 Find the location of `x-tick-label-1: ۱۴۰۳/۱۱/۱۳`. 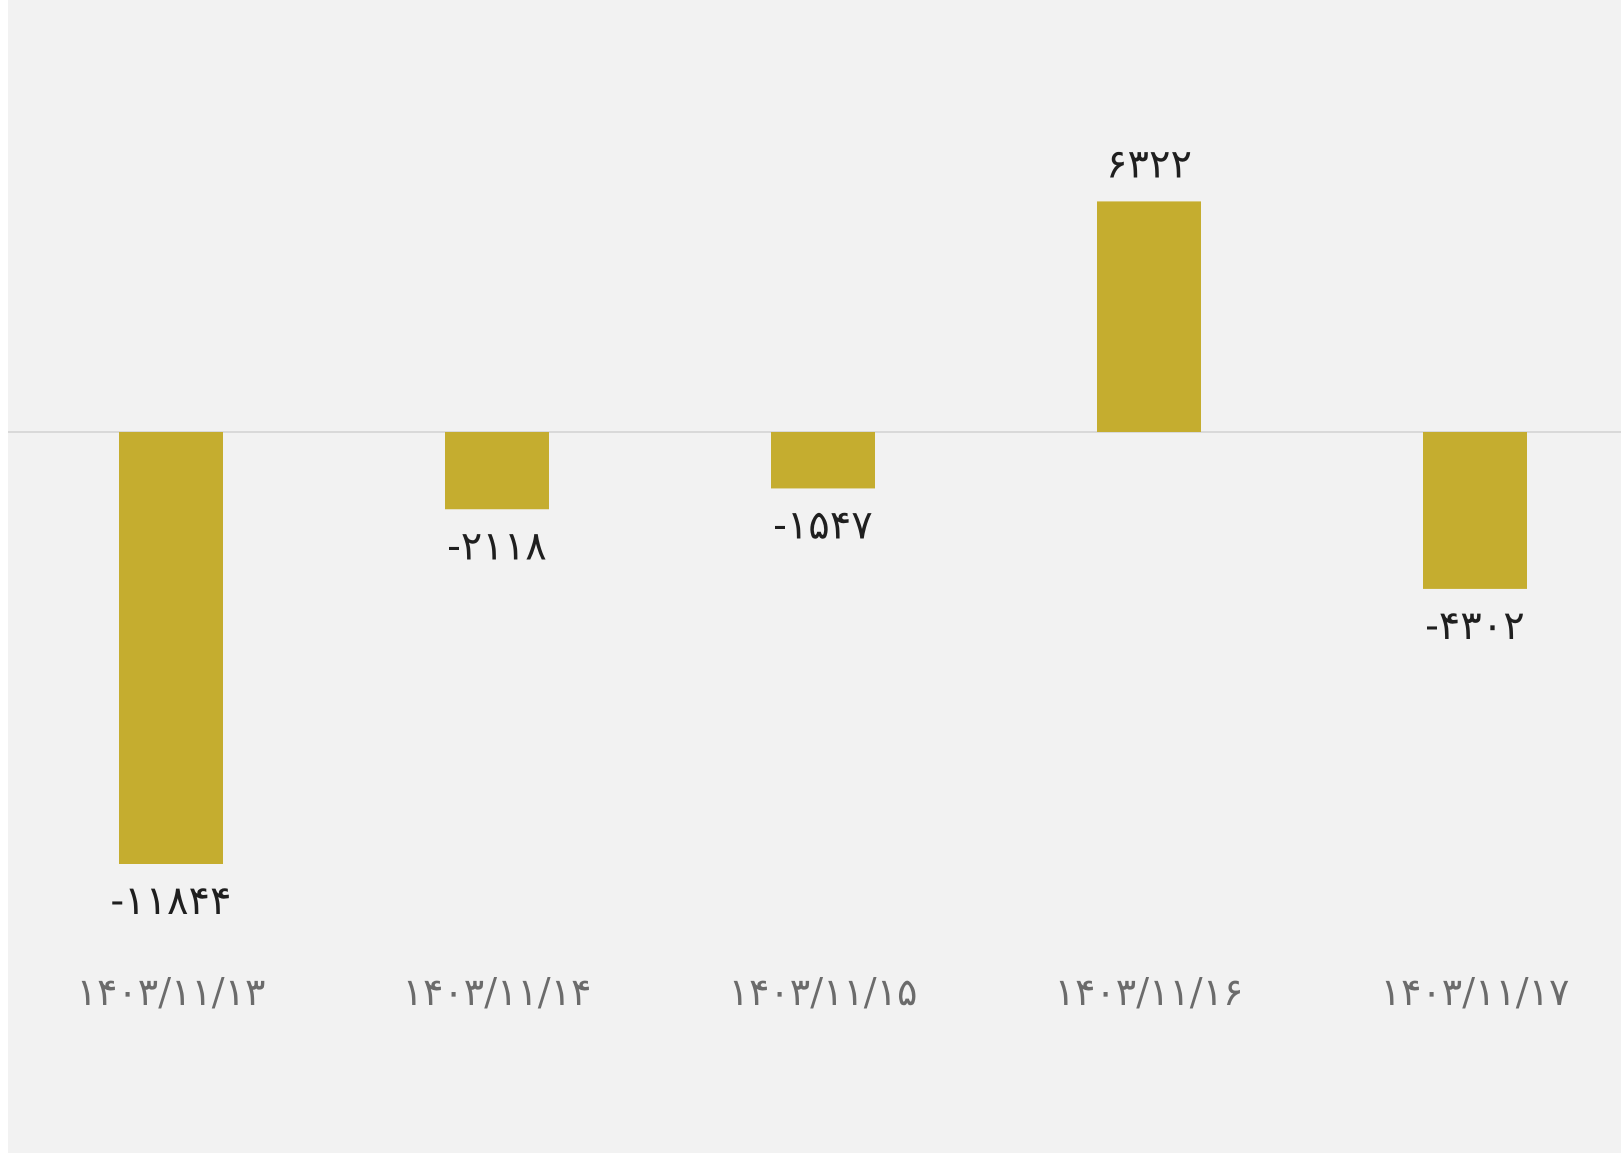

x-tick-label-1: ۱۴۰۳/۱۱/۱۳ is located at coordinates (171, 992).